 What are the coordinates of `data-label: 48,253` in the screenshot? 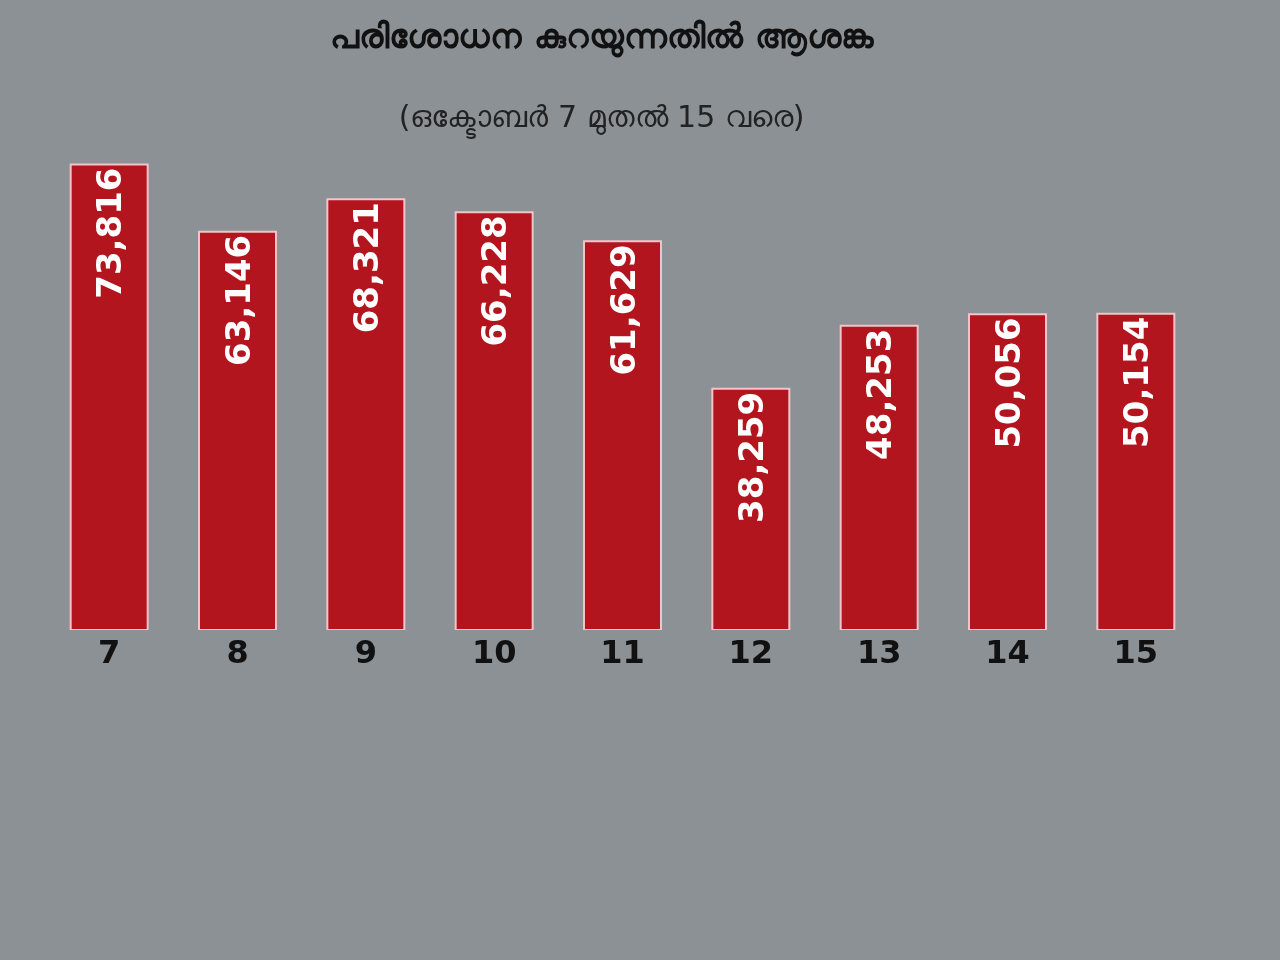 It's located at (879, 394).